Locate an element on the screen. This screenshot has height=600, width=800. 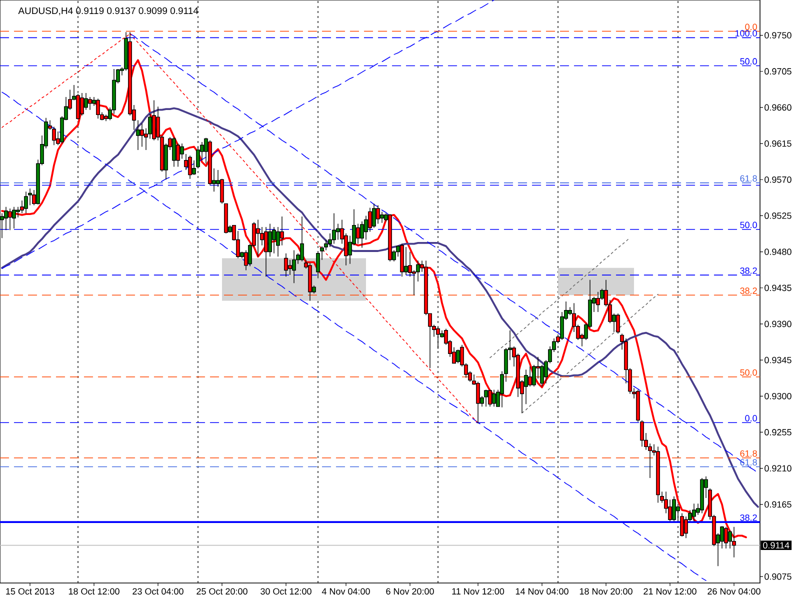
x-tick-label: 23 Oct 04:00 is located at coordinates (158, 591).